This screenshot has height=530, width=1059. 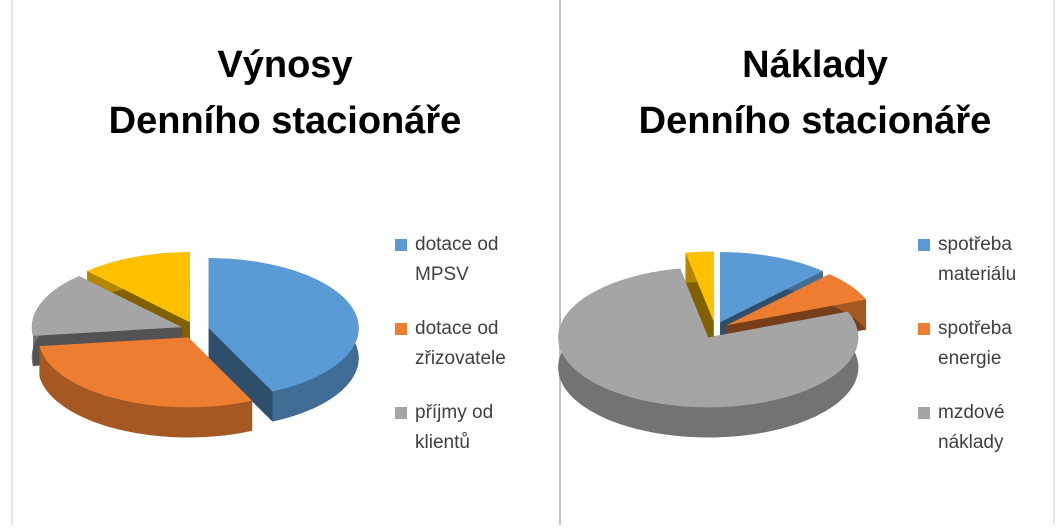 I want to click on legend-label: spotřeba energie, so click(x=975, y=343).